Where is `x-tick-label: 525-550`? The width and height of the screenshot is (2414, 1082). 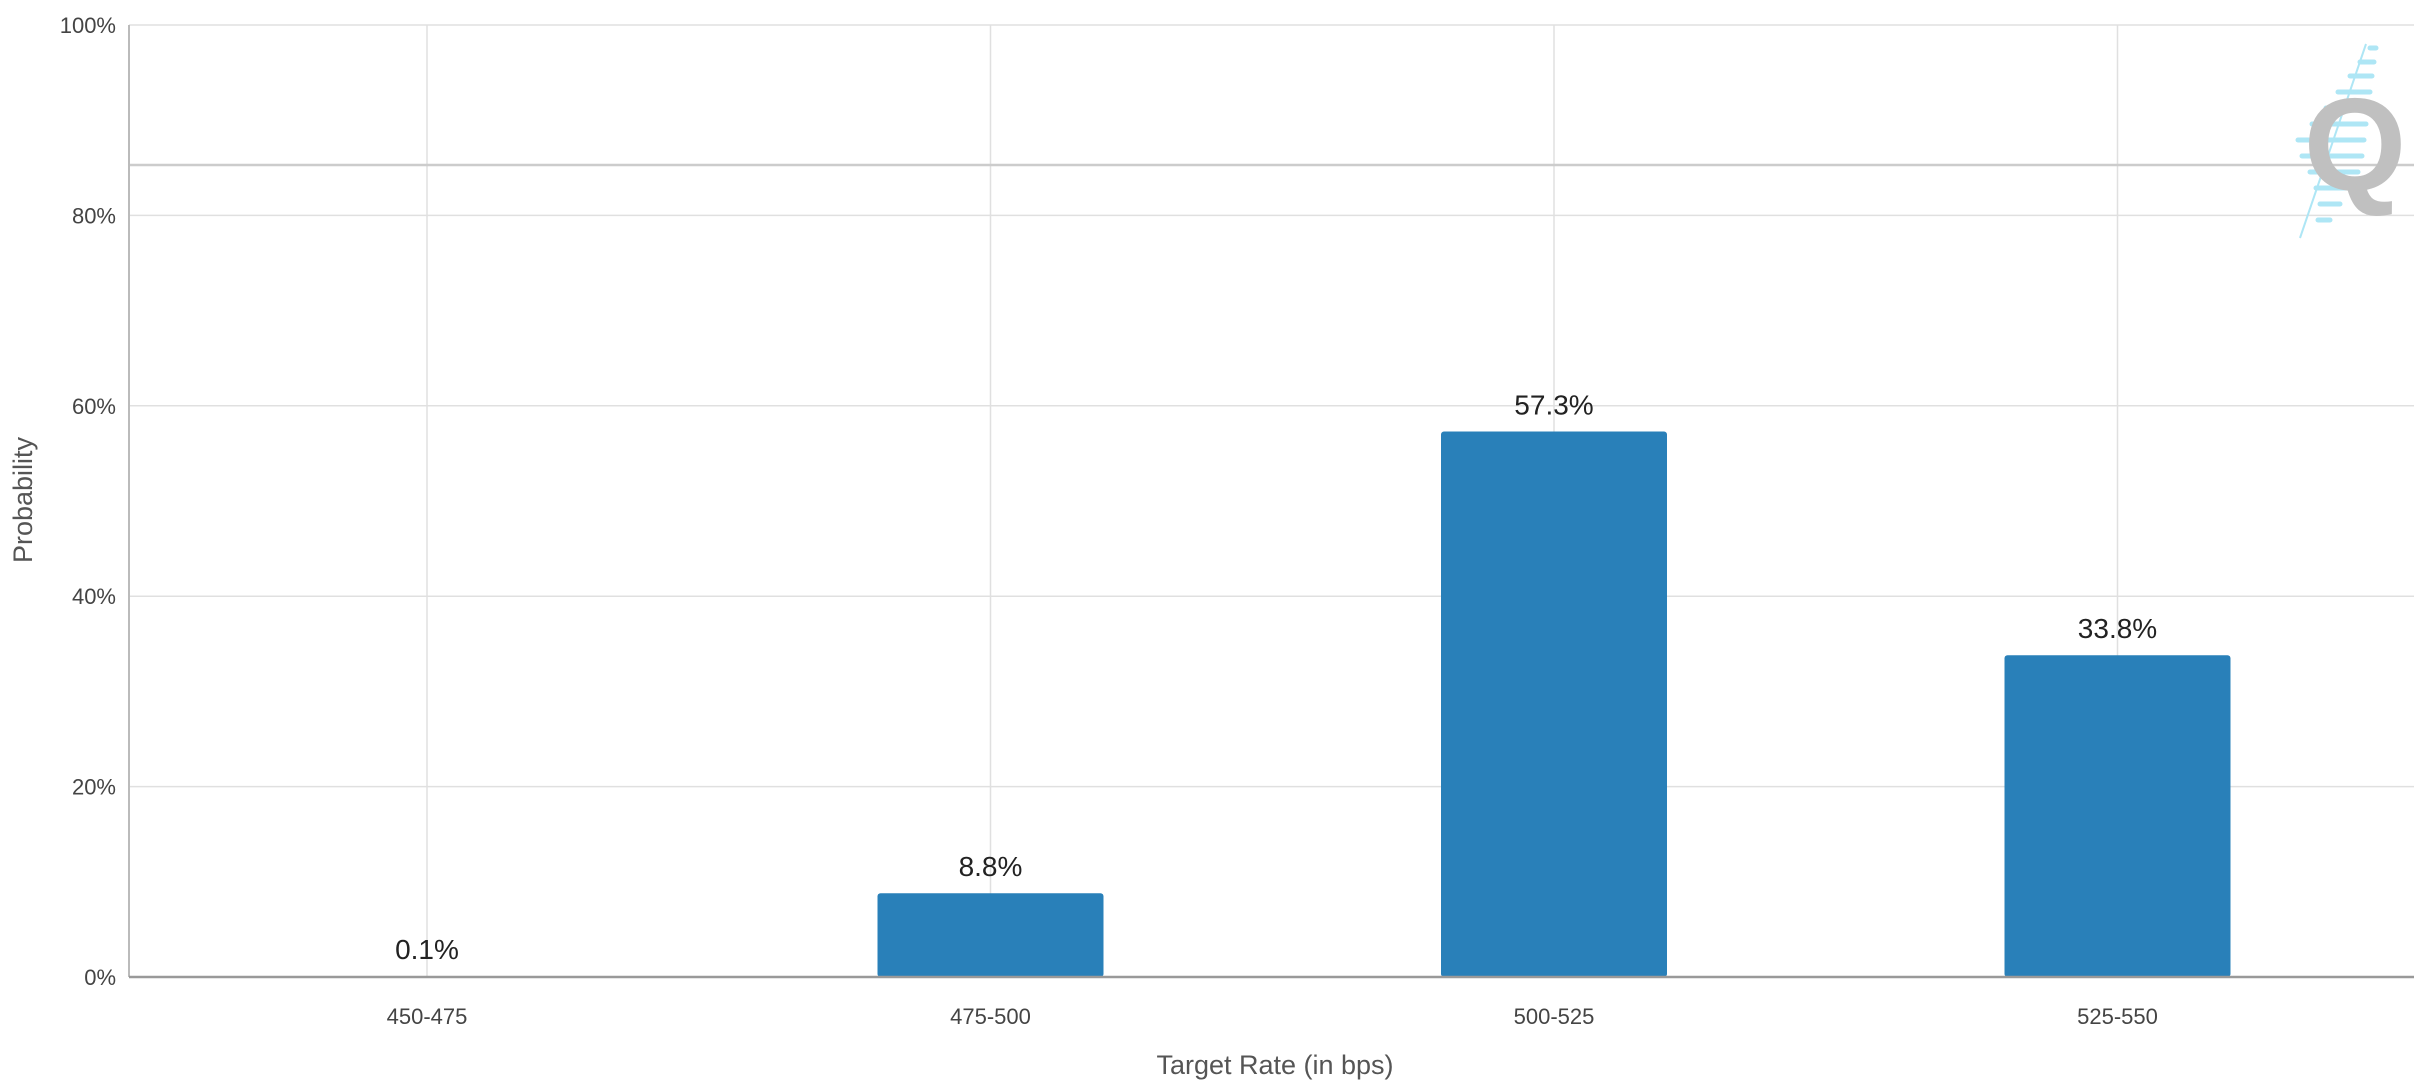
x-tick-label: 525-550 is located at coordinates (2117, 1016).